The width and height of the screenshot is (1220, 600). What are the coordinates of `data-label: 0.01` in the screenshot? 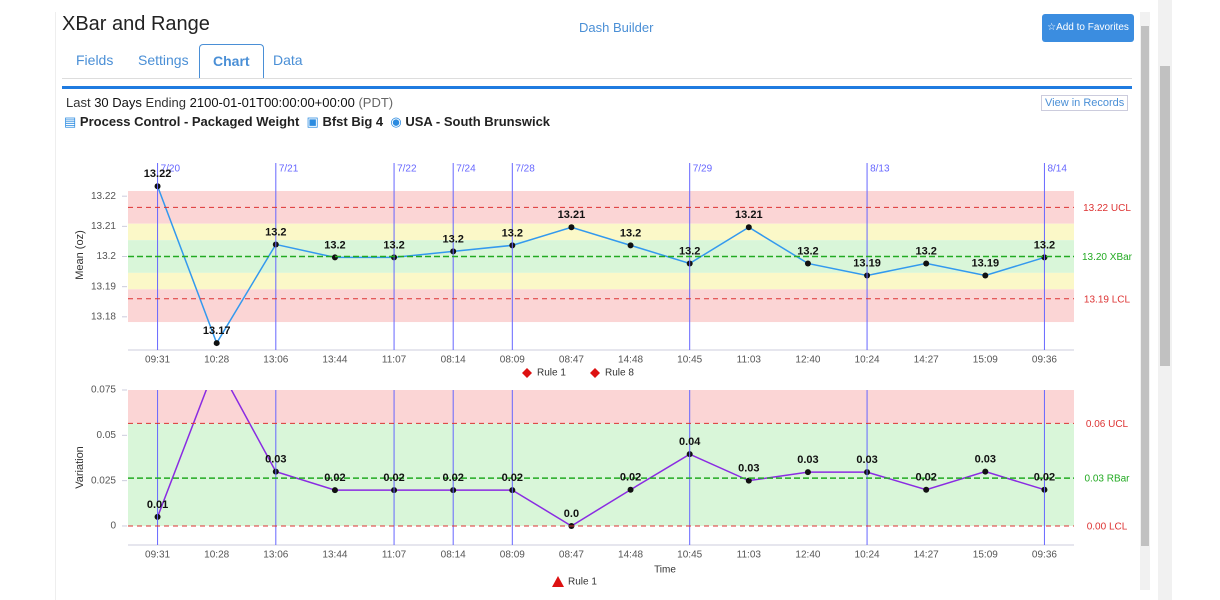 It's located at (157, 505).